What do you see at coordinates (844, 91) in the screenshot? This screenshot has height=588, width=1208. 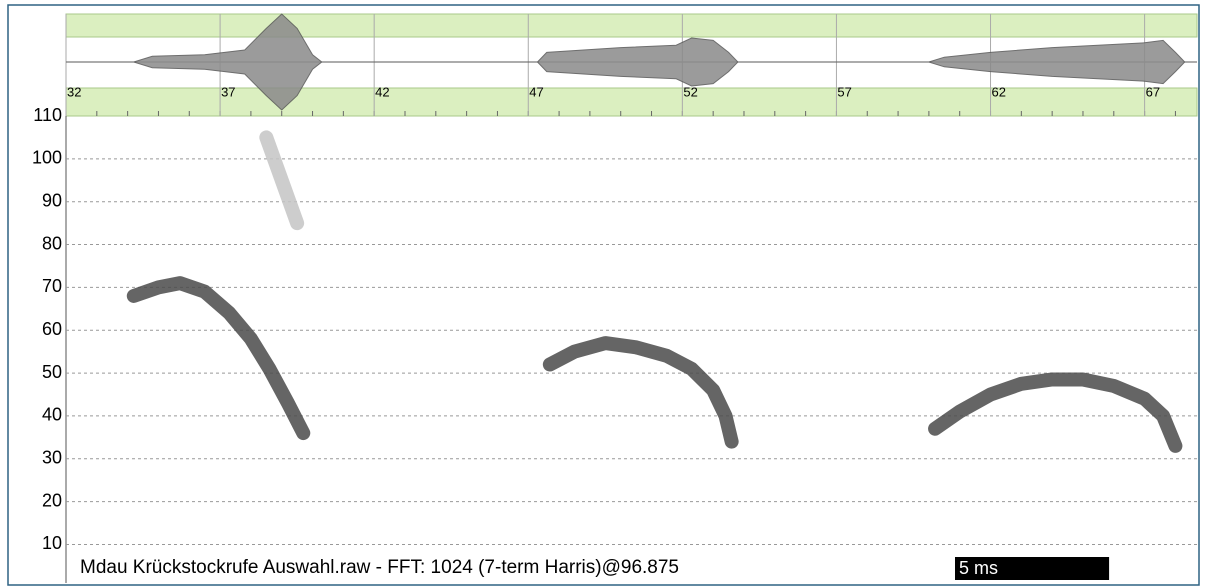 I see `x-tick-label: 57` at bounding box center [844, 91].